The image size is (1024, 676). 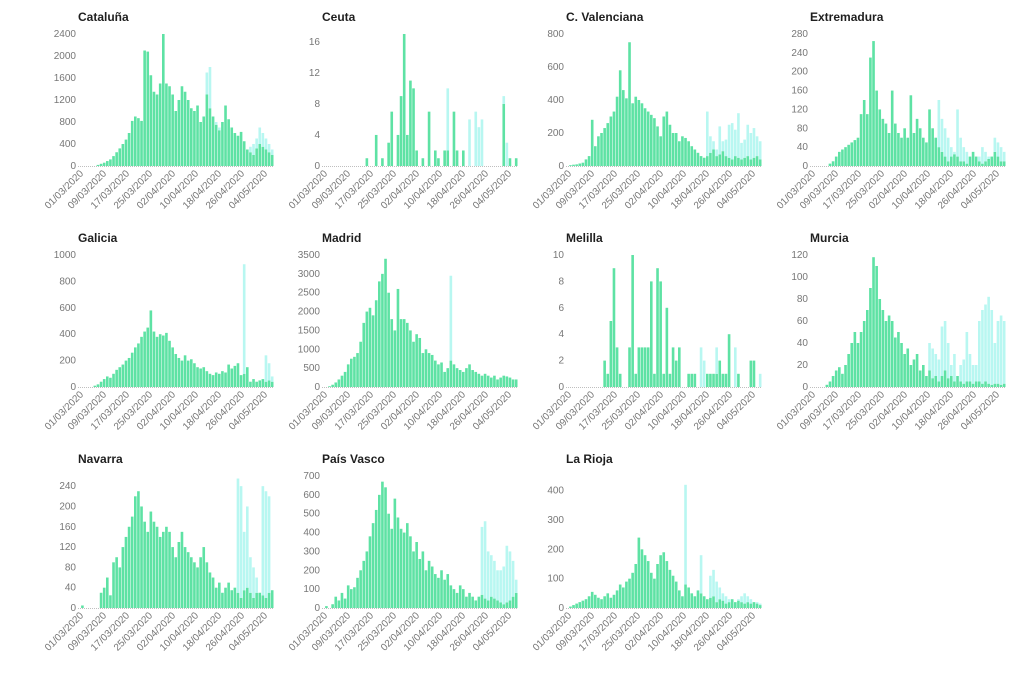 I want to click on y-tick-label: 80, so click(x=71, y=567).